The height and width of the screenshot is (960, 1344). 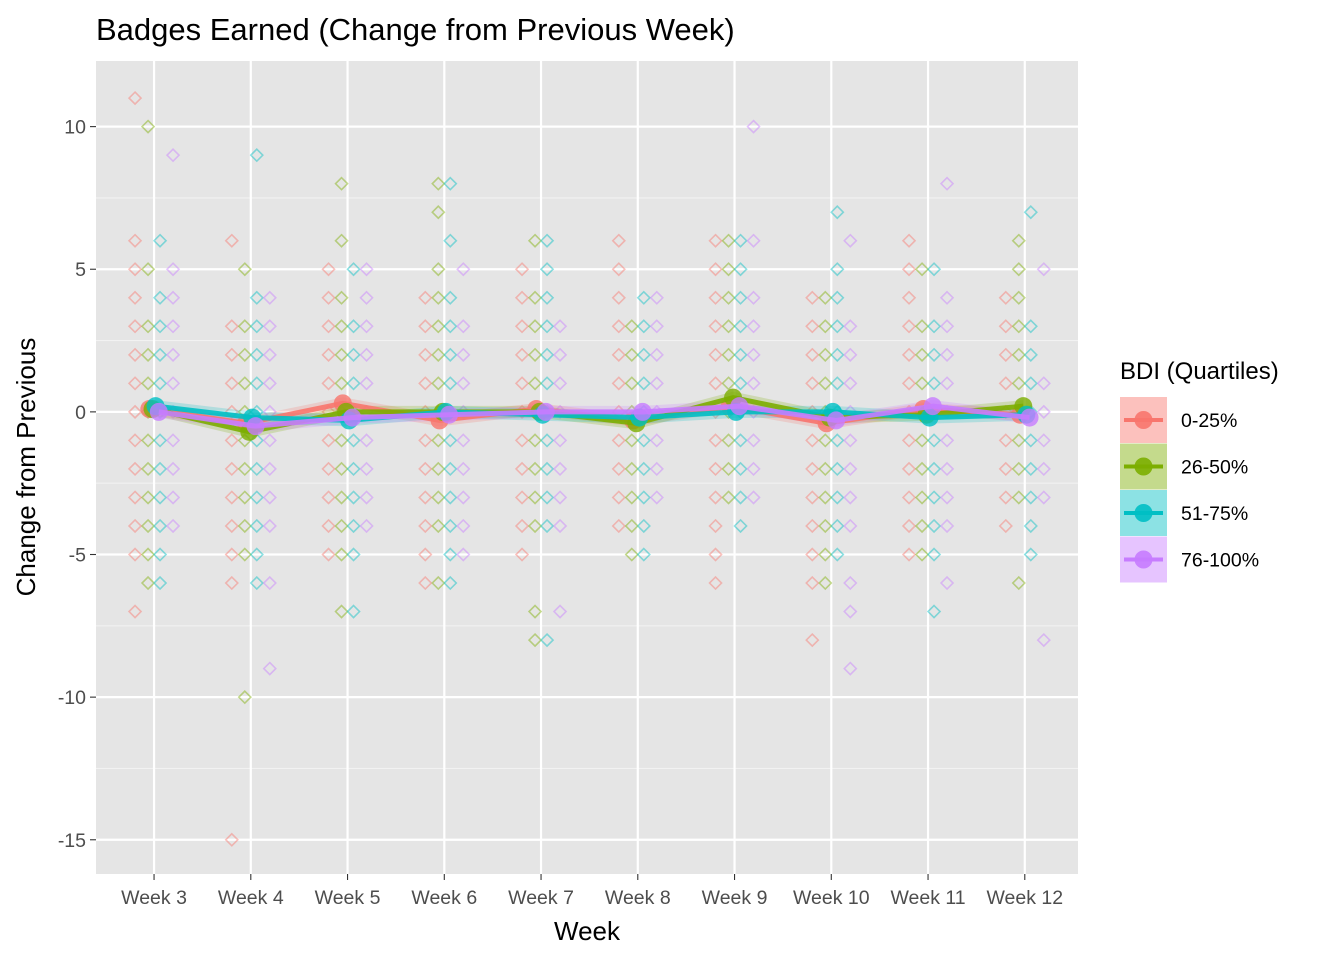 What do you see at coordinates (77, 556) in the screenshot?
I see `y-tick-label: -5` at bounding box center [77, 556].